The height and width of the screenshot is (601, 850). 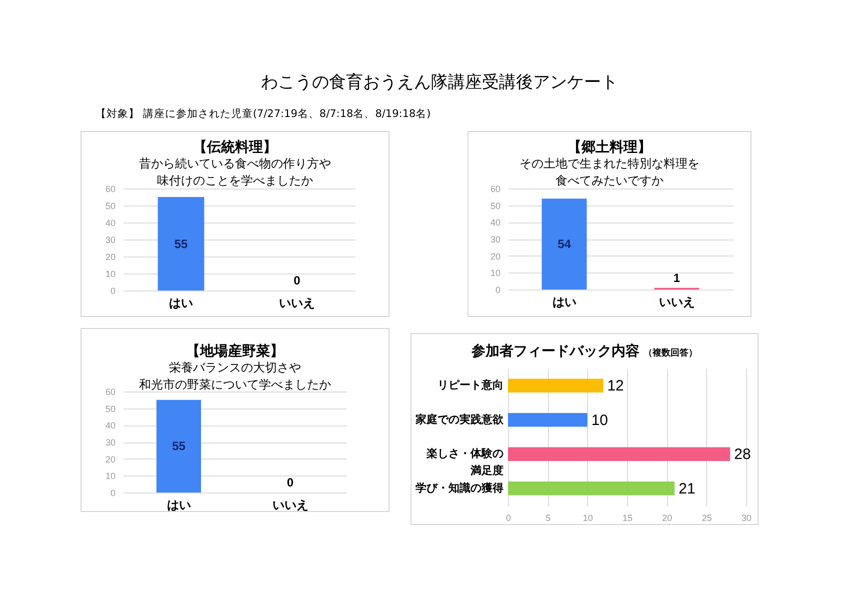 What do you see at coordinates (676, 277) in the screenshot?
I see `data-label: 1` at bounding box center [676, 277].